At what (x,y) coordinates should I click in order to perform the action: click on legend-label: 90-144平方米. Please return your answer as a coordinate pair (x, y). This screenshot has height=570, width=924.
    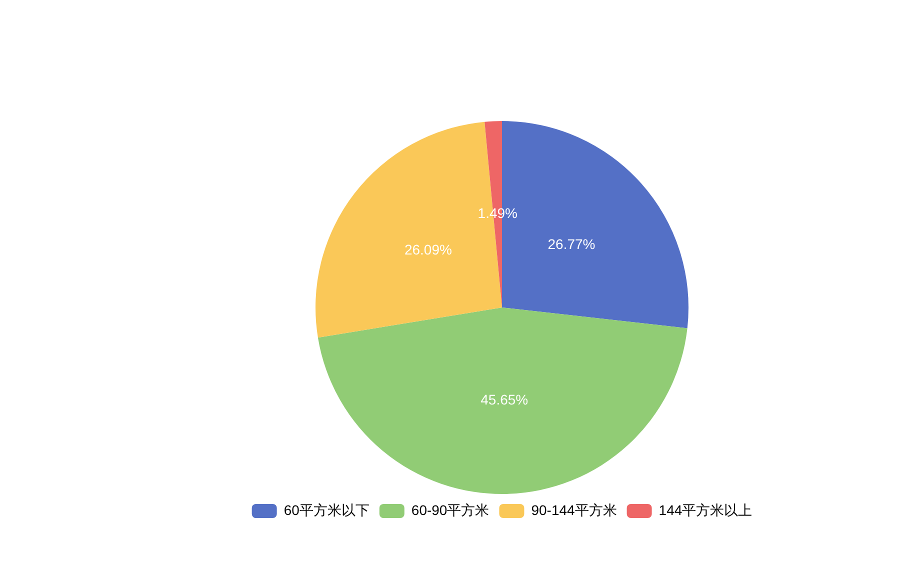
    Looking at the image, I should click on (574, 510).